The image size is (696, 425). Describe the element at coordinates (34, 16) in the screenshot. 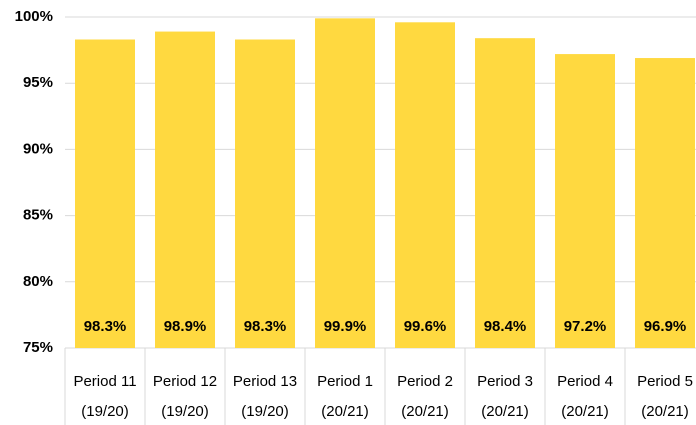

I see `y-tick-label: 100%` at that location.